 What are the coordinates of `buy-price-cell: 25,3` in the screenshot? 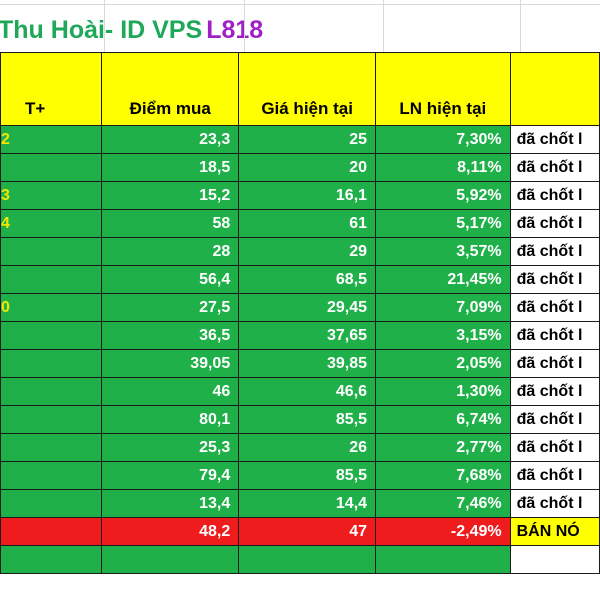 It's located at (170, 447).